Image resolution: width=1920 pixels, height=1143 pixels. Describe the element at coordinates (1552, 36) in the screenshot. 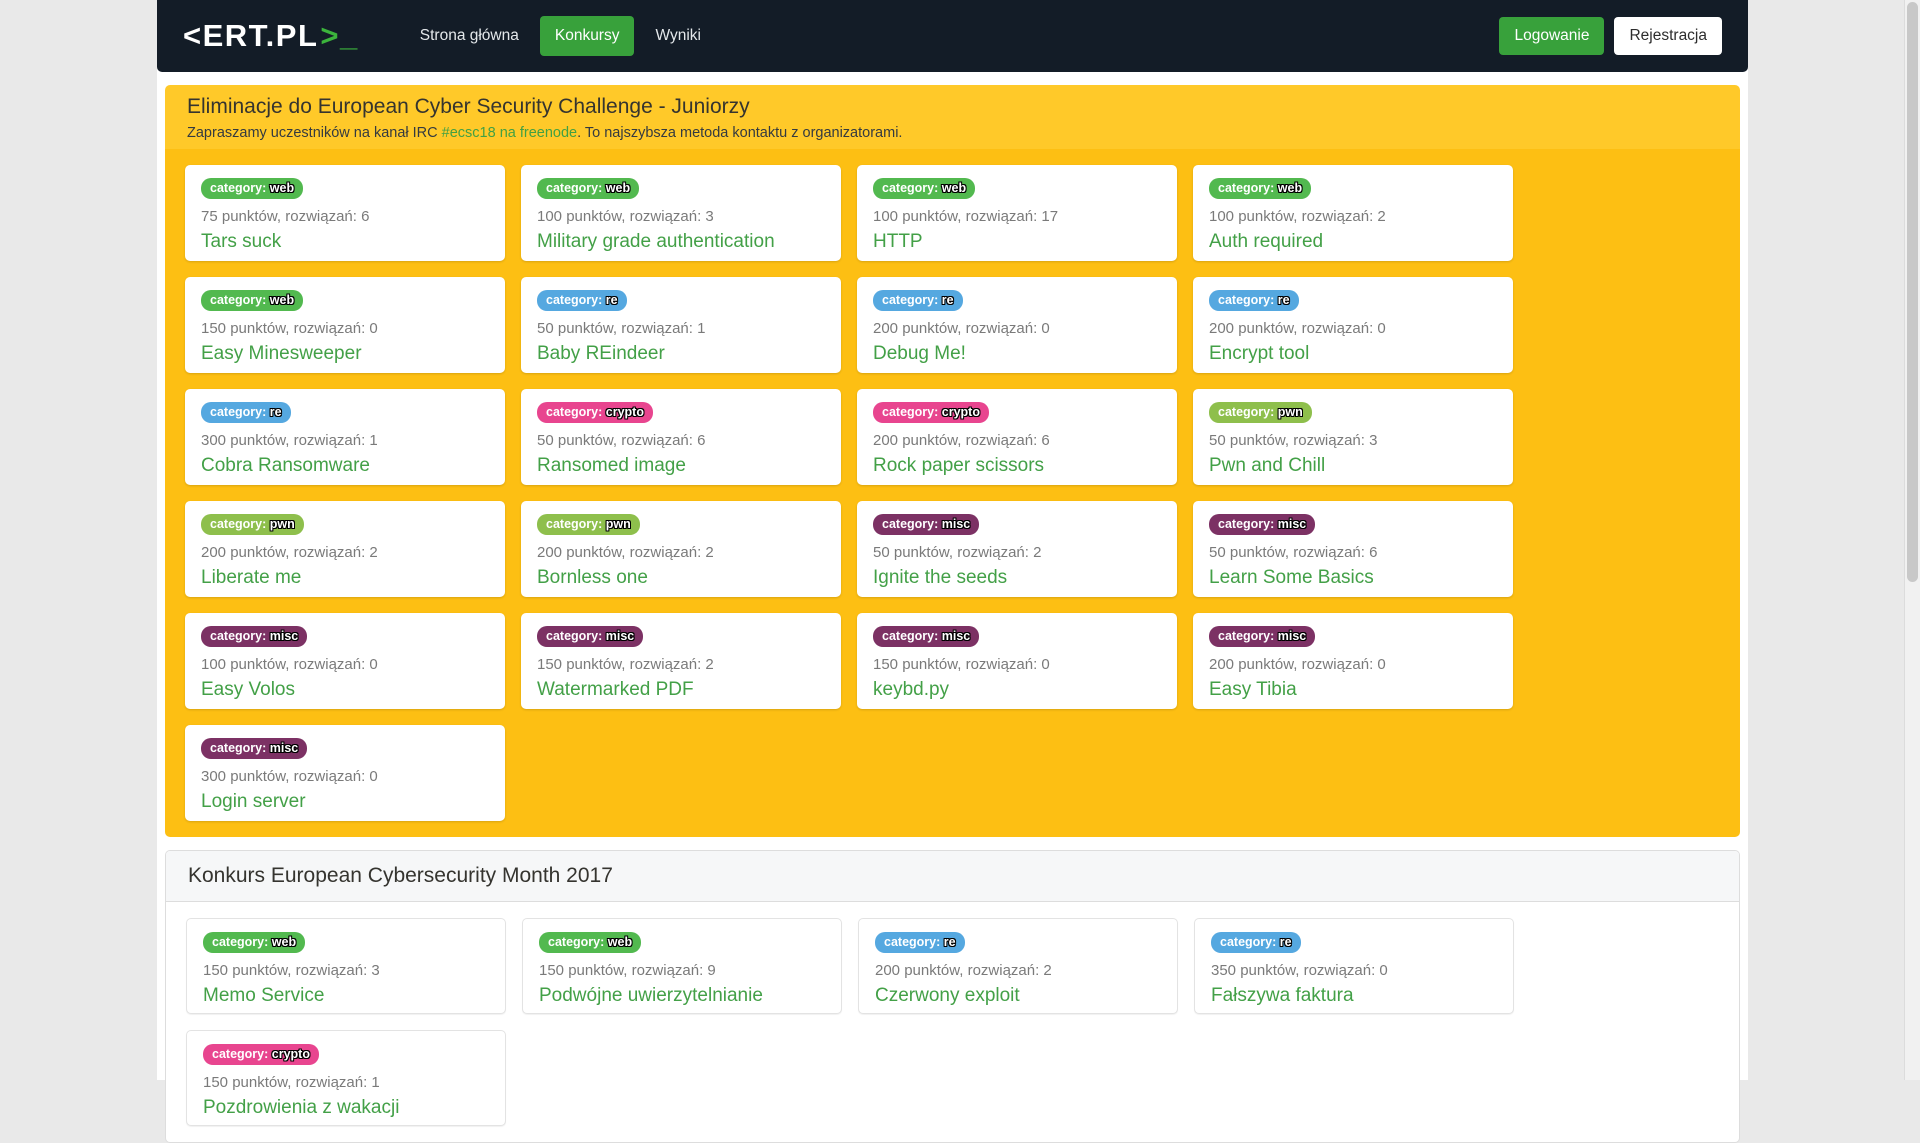

I see `login-button: Logowanie` at that location.